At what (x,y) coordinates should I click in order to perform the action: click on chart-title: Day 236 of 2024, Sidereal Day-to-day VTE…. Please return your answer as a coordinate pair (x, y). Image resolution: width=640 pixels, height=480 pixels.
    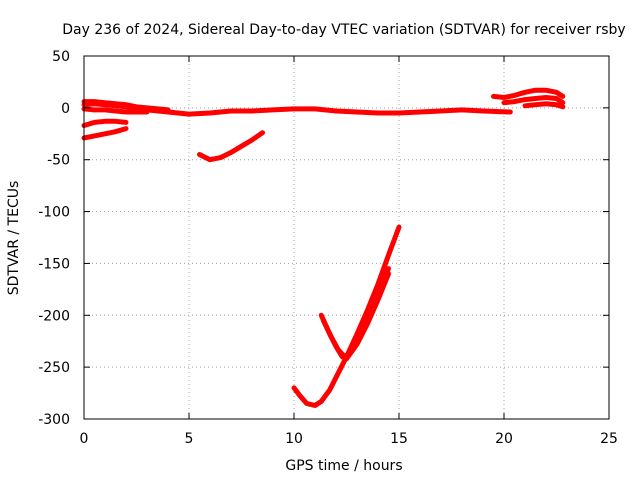
    Looking at the image, I should click on (343, 30).